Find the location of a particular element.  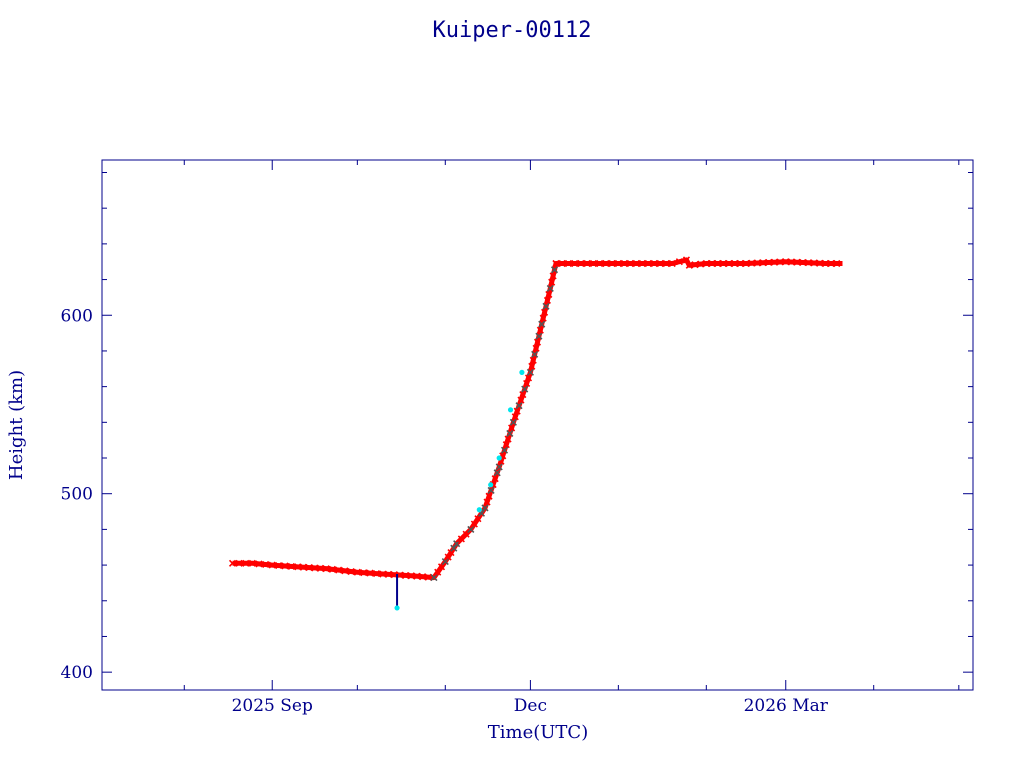

y-tick-label: 600 is located at coordinates (77, 316).